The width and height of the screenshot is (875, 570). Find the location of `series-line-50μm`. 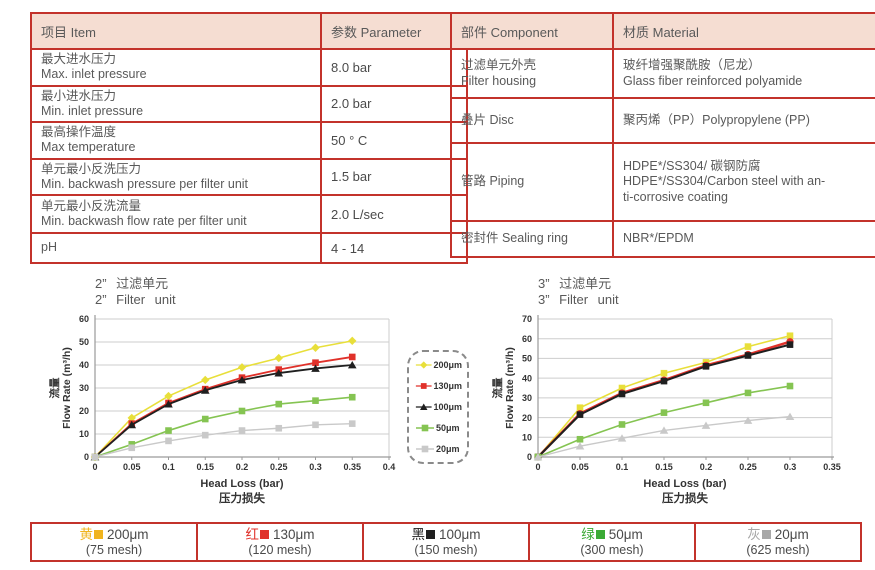

series-line-50μm is located at coordinates (664, 421).